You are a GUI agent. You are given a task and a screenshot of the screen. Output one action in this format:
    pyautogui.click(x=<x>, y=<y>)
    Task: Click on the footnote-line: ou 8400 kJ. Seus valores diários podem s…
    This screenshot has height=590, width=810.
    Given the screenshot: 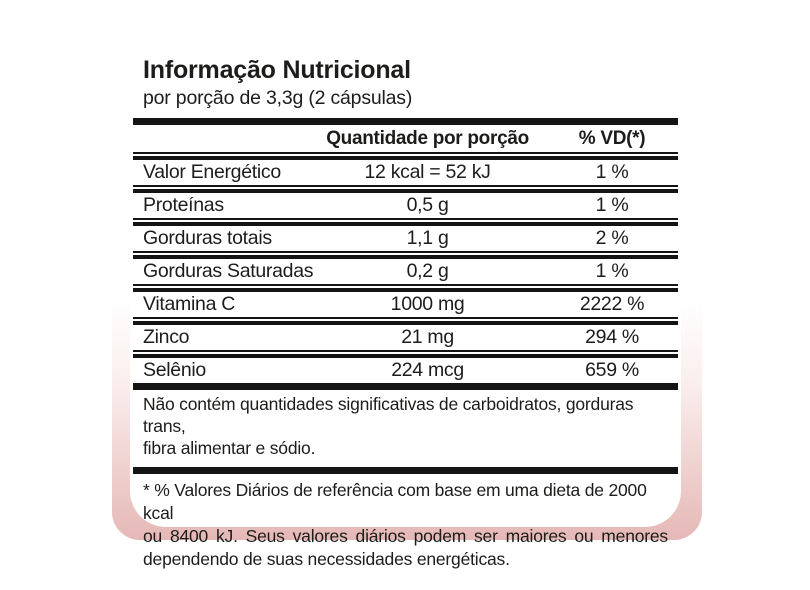 What is the action you would take?
    pyautogui.click(x=405, y=536)
    